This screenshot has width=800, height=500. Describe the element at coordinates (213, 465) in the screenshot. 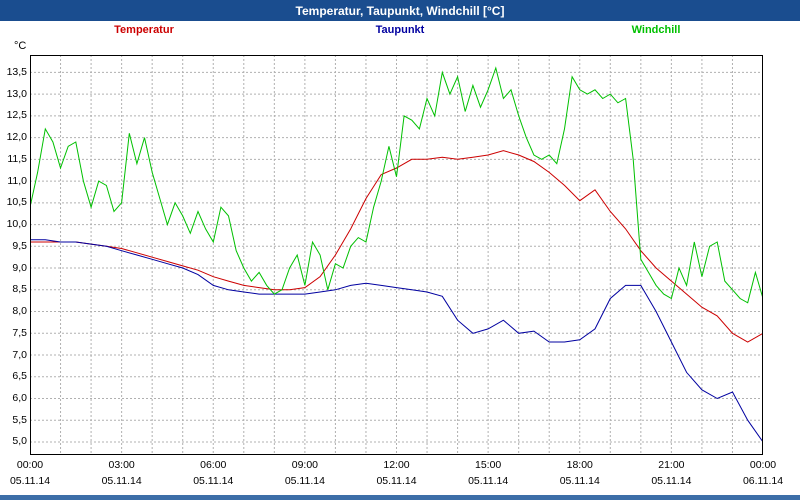

I see `x-tick-time-label: 06:00` at that location.